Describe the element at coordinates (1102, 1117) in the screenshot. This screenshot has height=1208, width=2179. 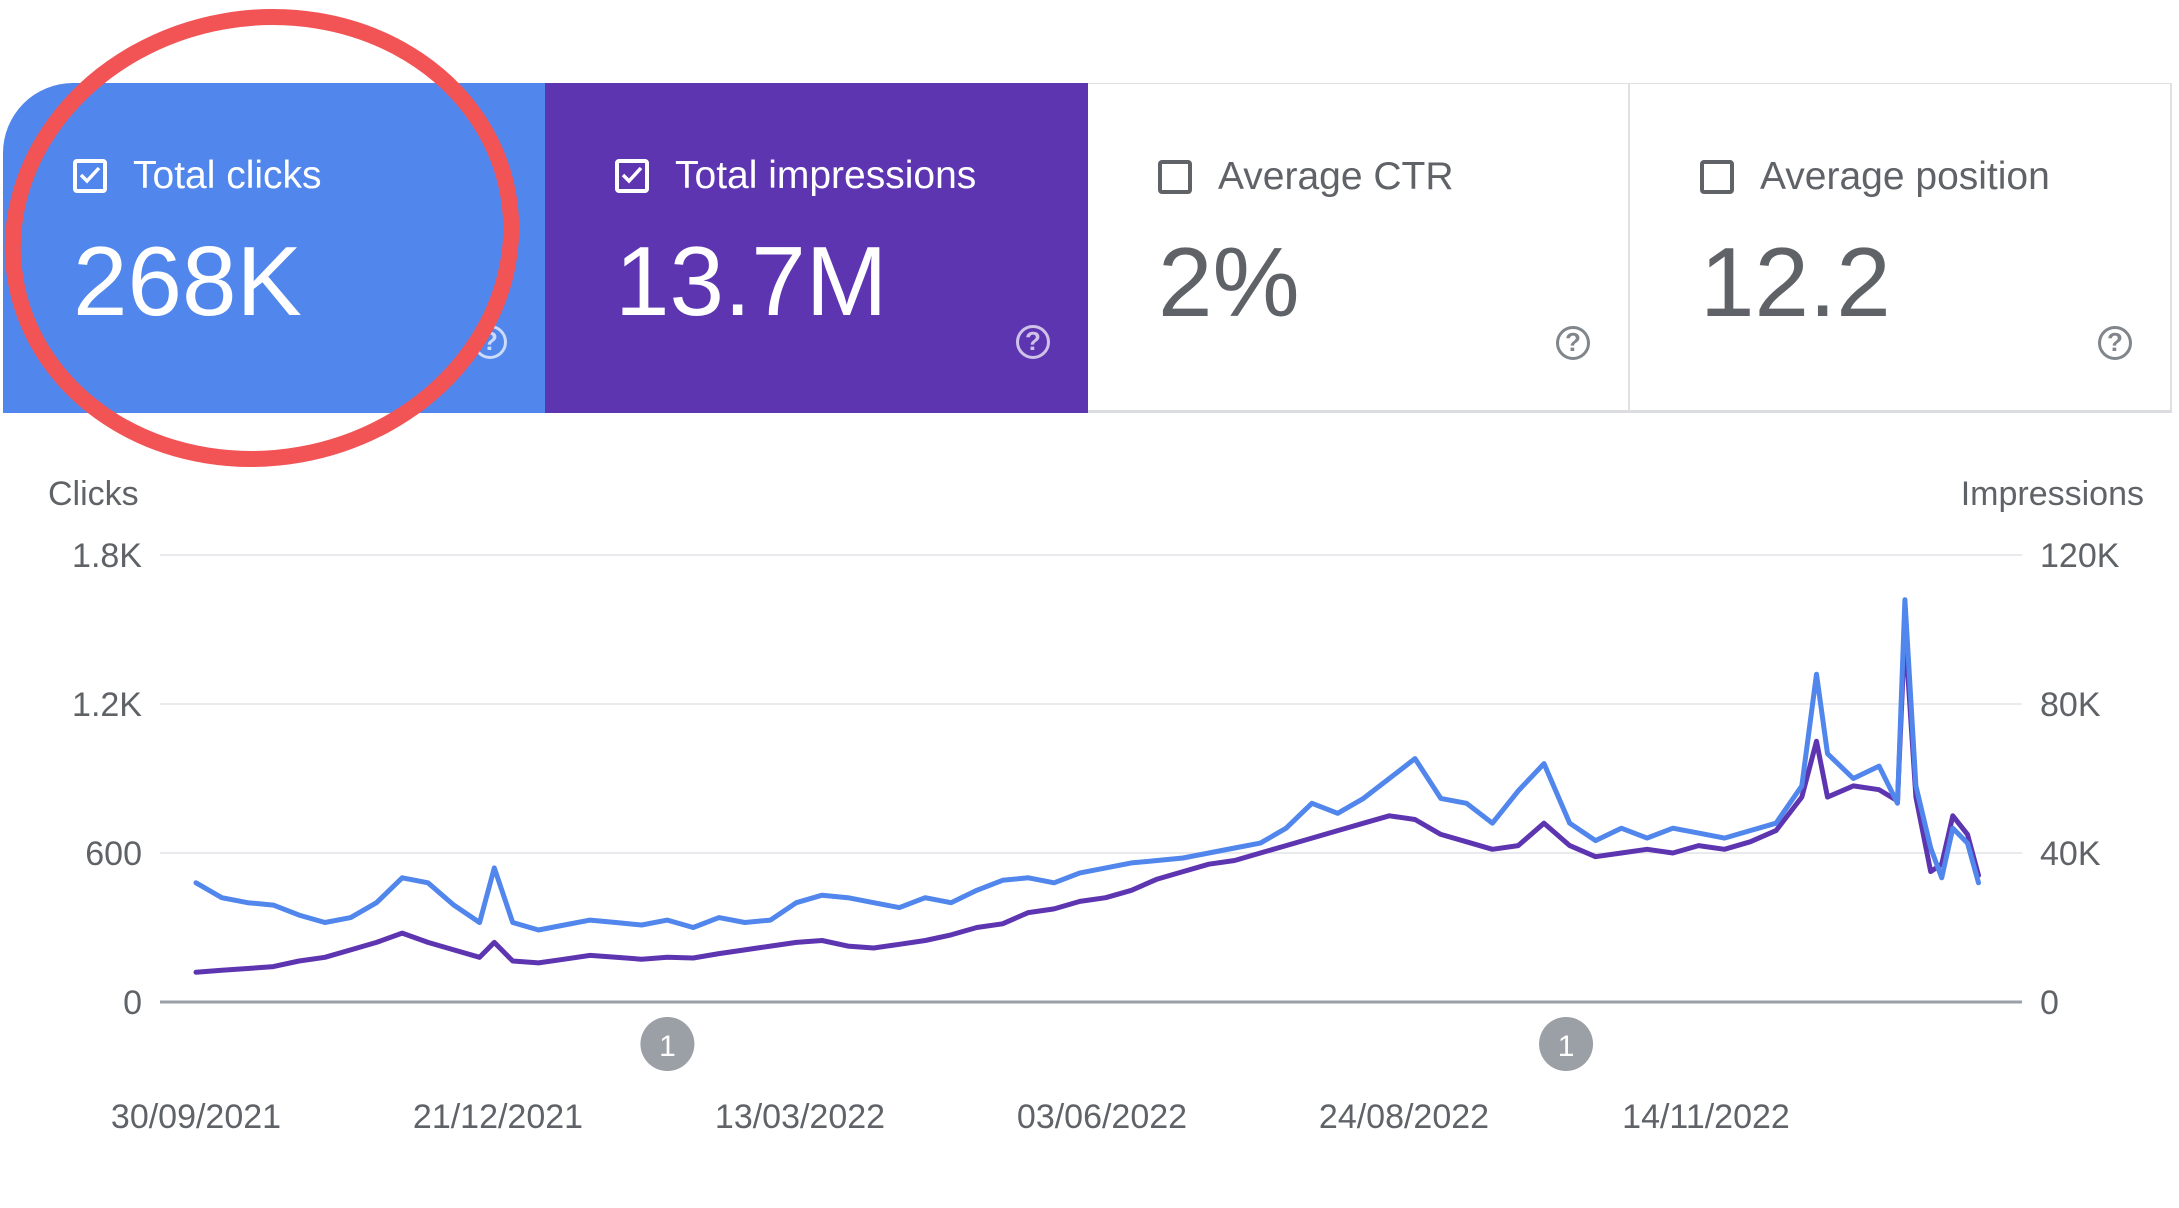
I see `x-tick-label: 03/06/2022` at that location.